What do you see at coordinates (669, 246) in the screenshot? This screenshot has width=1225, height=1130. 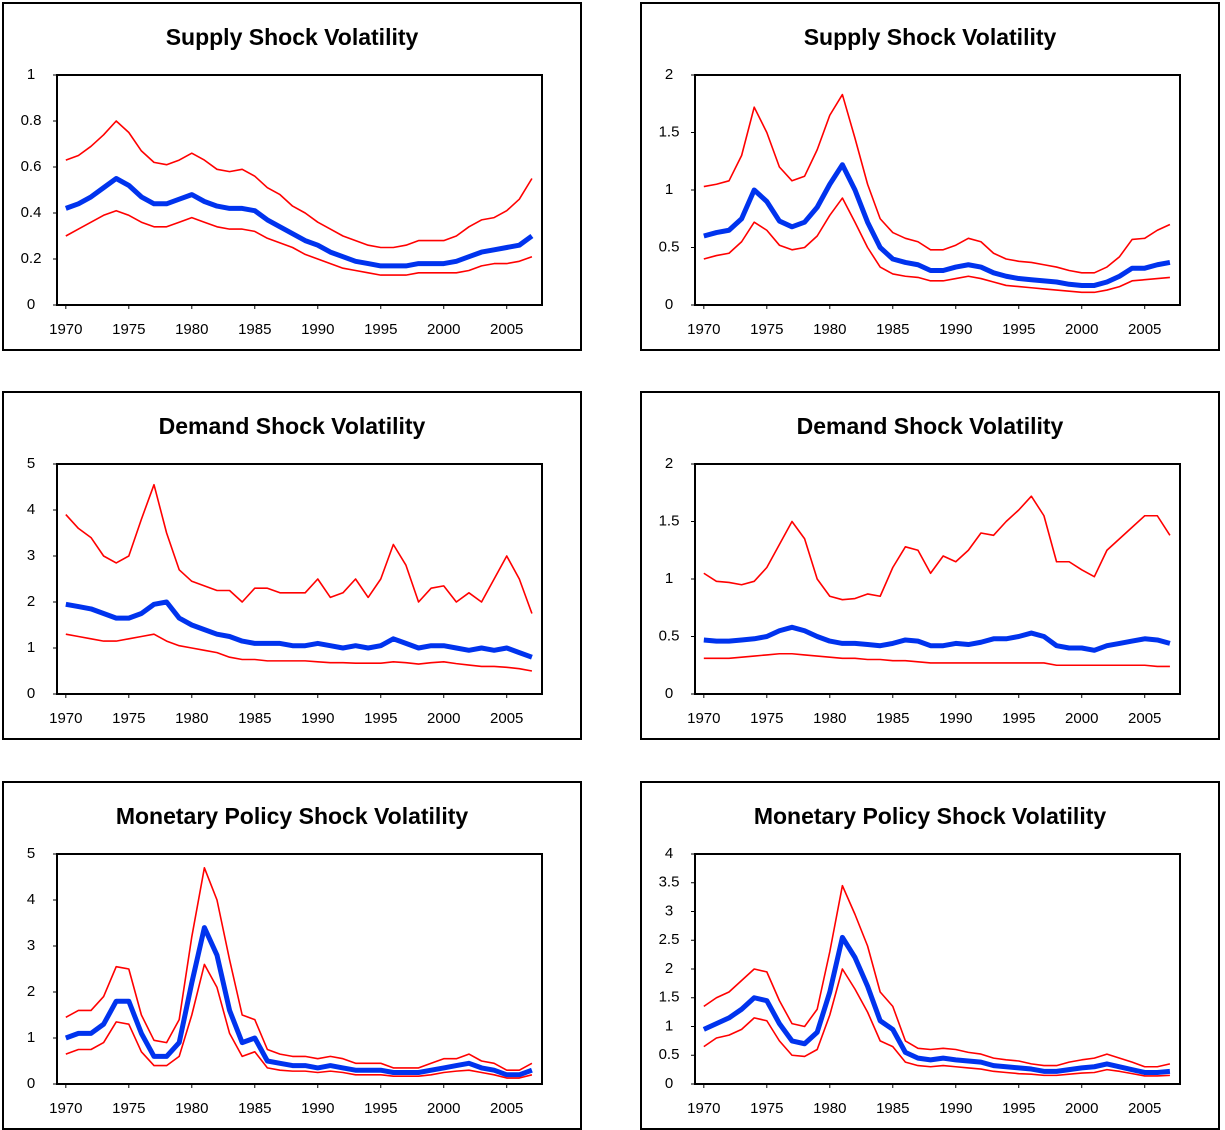 I see `y-tick-label: 0.5` at bounding box center [669, 246].